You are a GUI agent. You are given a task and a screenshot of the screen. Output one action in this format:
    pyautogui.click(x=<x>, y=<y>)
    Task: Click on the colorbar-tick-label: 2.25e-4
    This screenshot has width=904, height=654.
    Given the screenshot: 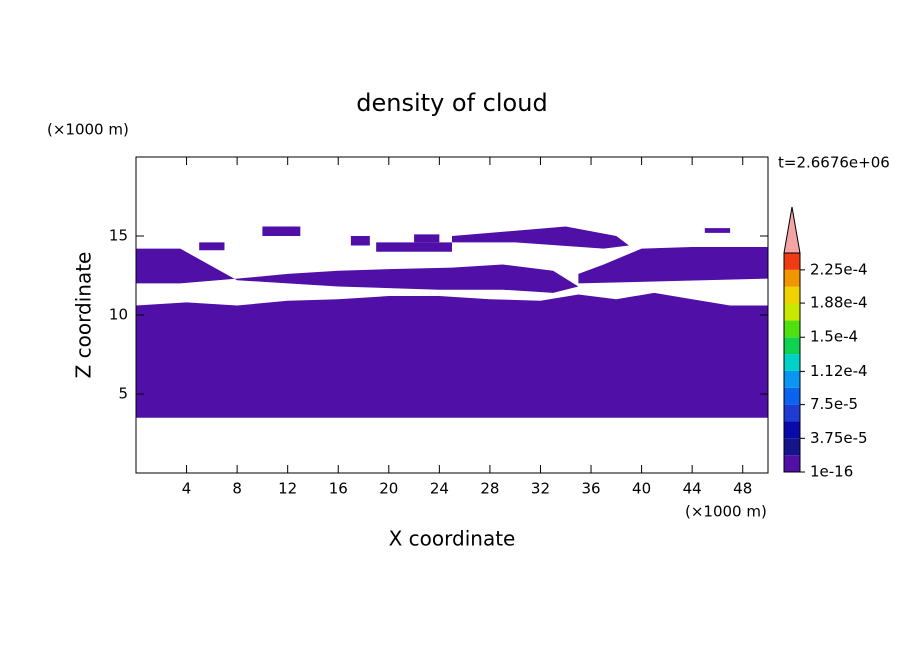 What is the action you would take?
    pyautogui.click(x=839, y=269)
    